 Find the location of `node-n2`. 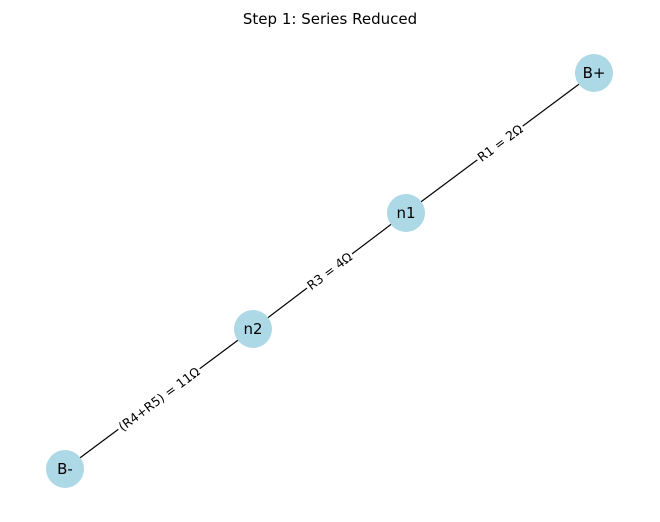

node-n2 is located at coordinates (253, 329).